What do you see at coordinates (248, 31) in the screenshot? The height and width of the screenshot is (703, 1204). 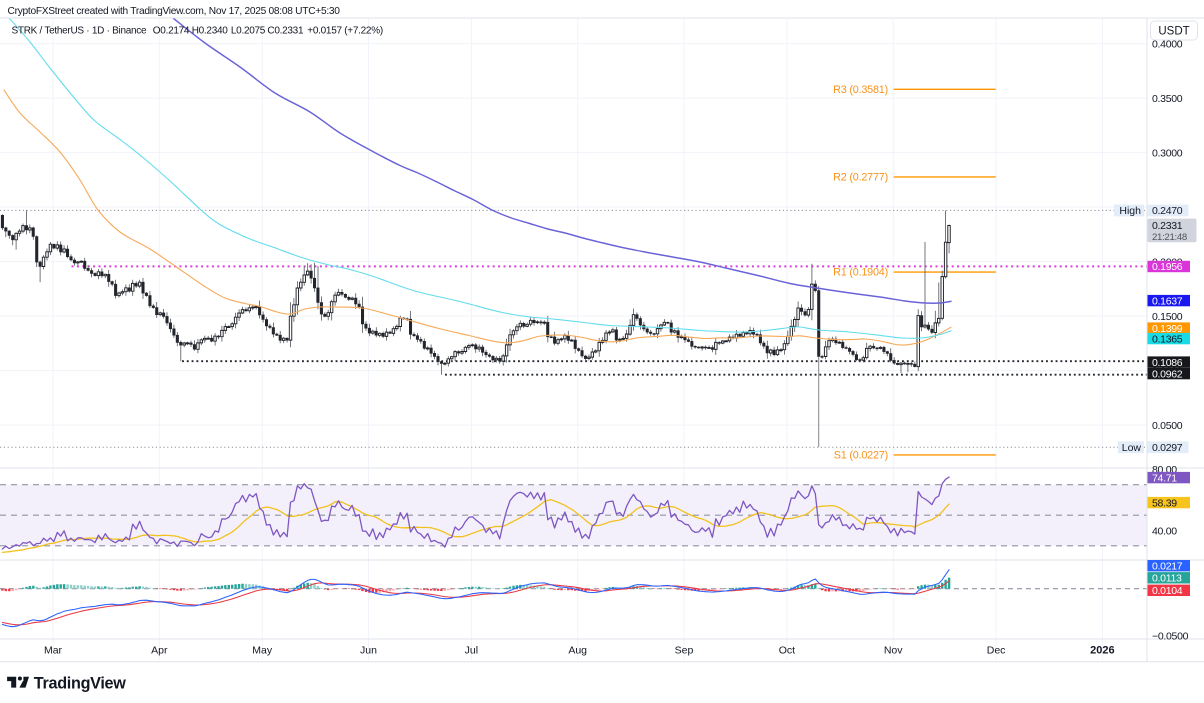 I see `svg-text: L0.2075` at bounding box center [248, 31].